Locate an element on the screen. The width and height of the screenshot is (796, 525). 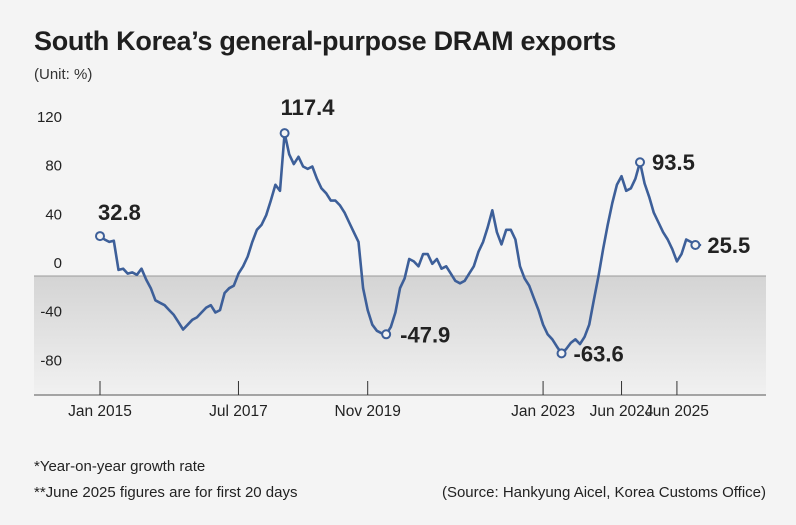
y-tick-label: -80 is located at coordinates (51, 360).